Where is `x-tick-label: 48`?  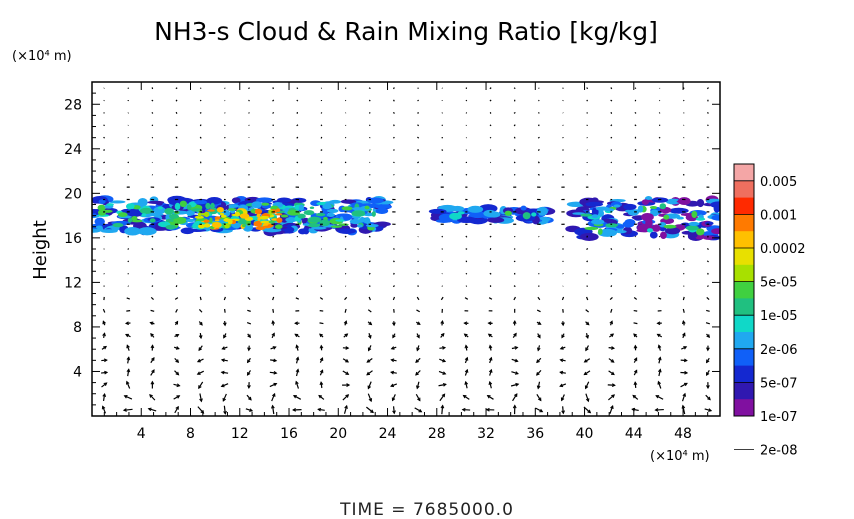 x-tick-label: 48 is located at coordinates (683, 434).